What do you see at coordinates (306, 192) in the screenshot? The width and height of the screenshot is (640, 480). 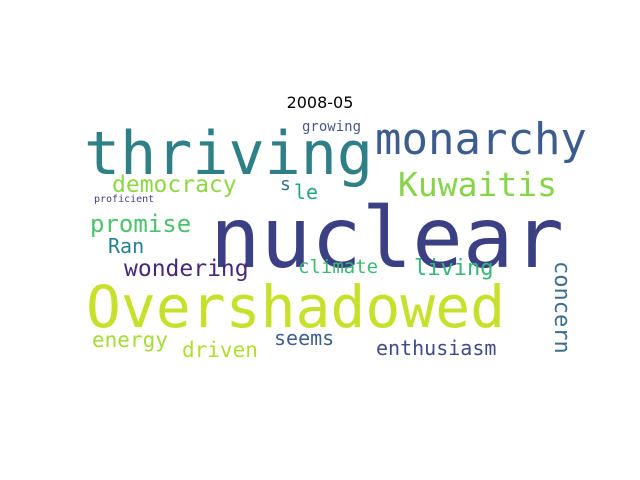 I see `word-le: le` at bounding box center [306, 192].